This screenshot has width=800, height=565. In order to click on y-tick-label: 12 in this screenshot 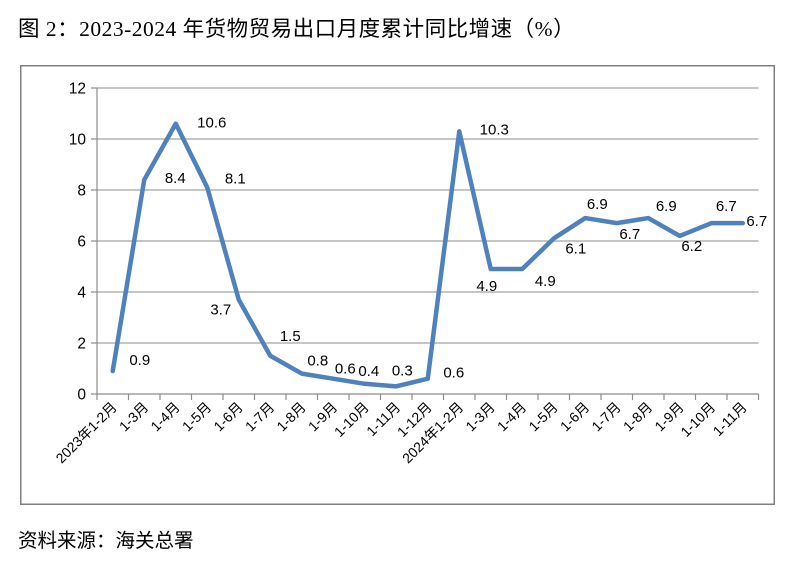, I will do `click(77, 89)`.